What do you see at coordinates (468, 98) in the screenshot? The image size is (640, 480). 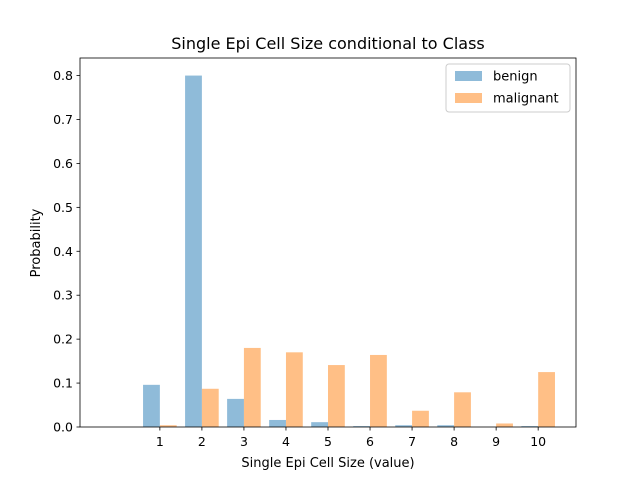 I see `legend-swatch-malignant` at bounding box center [468, 98].